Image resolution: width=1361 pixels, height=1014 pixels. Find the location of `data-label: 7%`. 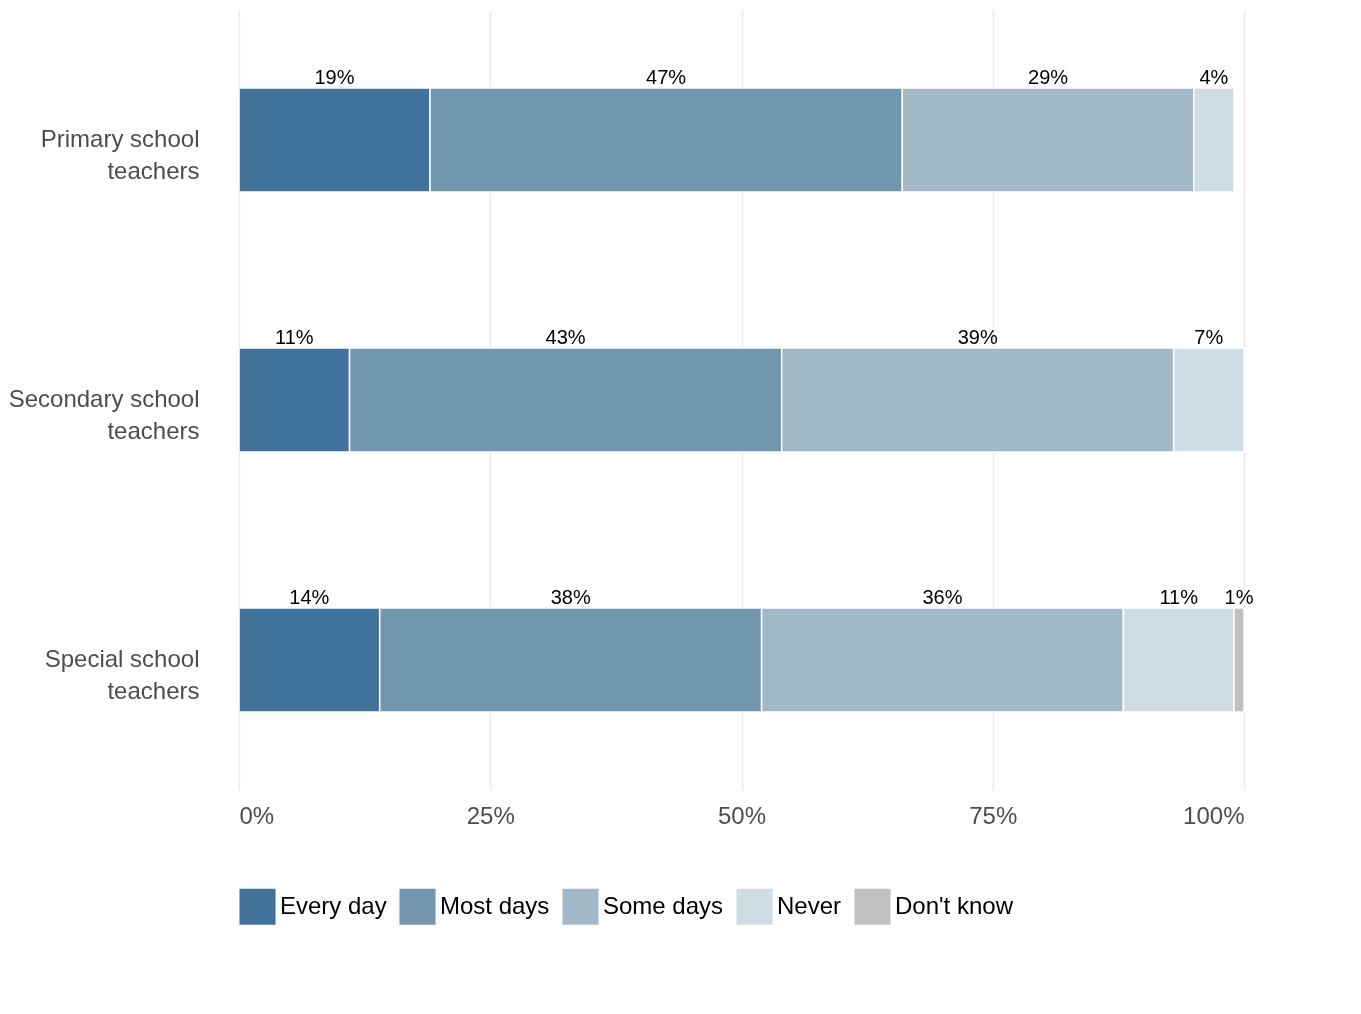

data-label: 7% is located at coordinates (1209, 337).